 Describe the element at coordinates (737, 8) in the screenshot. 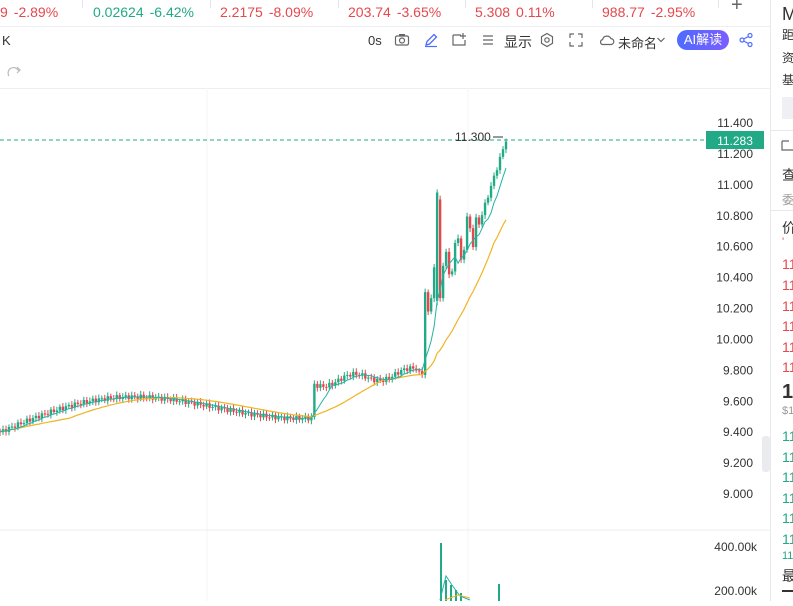

I see `add-ticker-button: +` at that location.